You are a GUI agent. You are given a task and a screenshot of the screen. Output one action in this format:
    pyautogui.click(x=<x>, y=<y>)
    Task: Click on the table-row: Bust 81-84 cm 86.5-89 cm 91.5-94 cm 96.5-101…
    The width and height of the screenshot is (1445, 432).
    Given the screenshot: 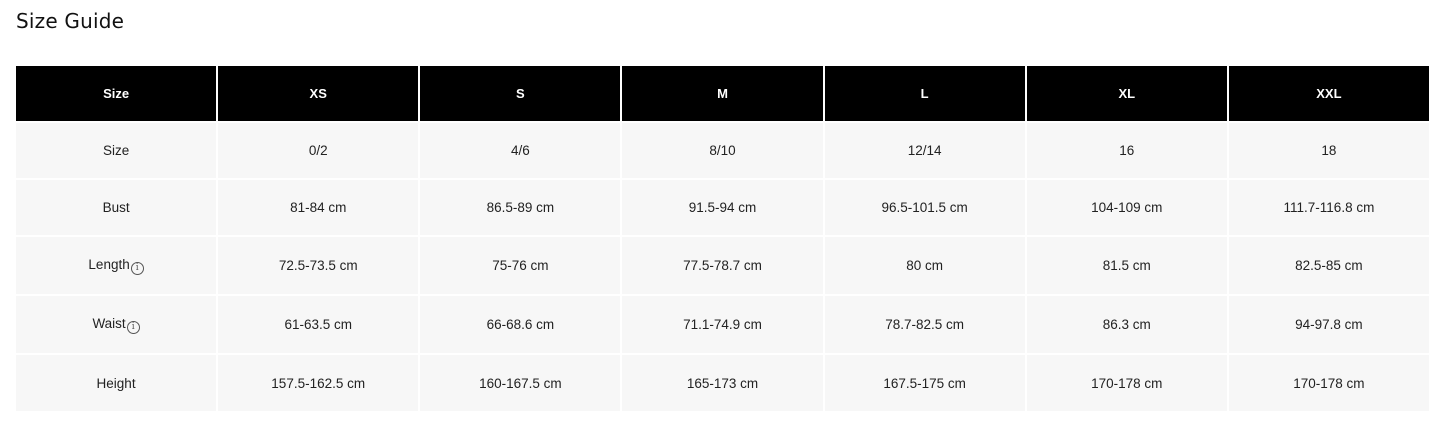 What is the action you would take?
    pyautogui.click(x=722, y=207)
    